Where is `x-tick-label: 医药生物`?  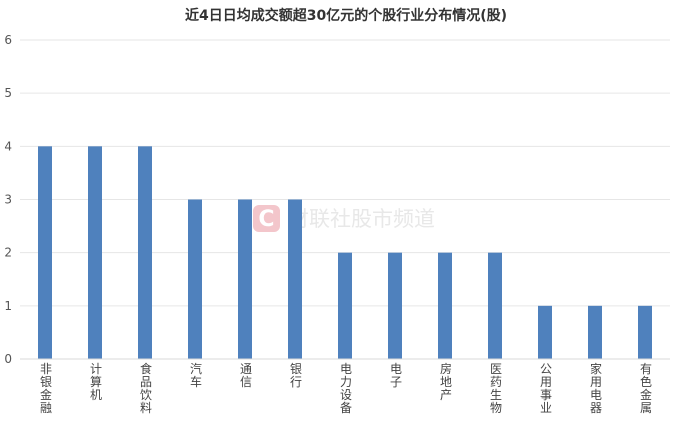
x-tick-label: 医药生物 is located at coordinates (496, 388).